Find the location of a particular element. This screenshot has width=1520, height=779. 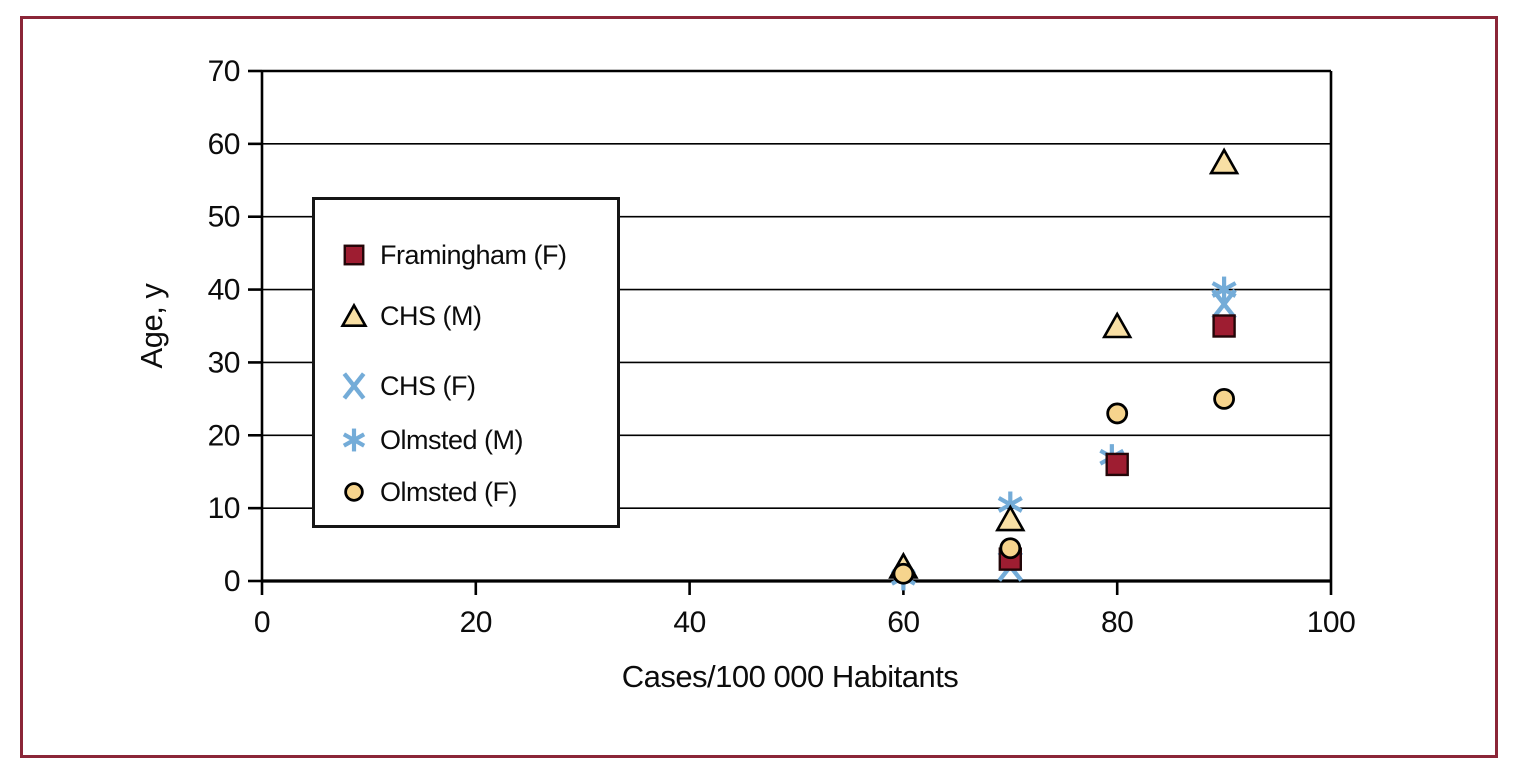

y-tick-label: 60 is located at coordinates (224, 144).